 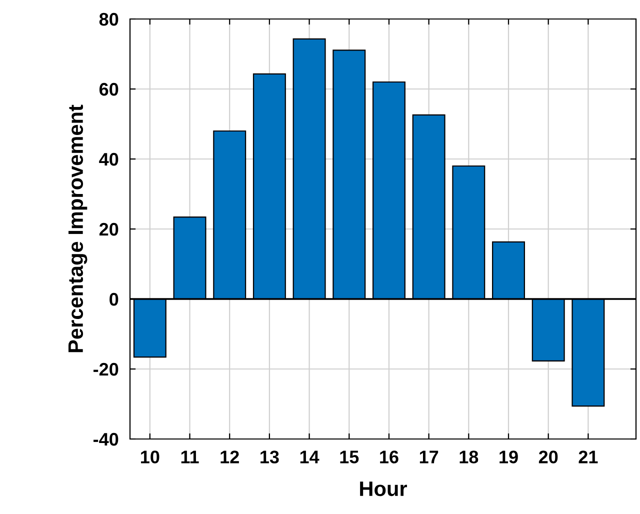 What do you see at coordinates (429, 457) in the screenshot?
I see `x-tick-label: 17` at bounding box center [429, 457].